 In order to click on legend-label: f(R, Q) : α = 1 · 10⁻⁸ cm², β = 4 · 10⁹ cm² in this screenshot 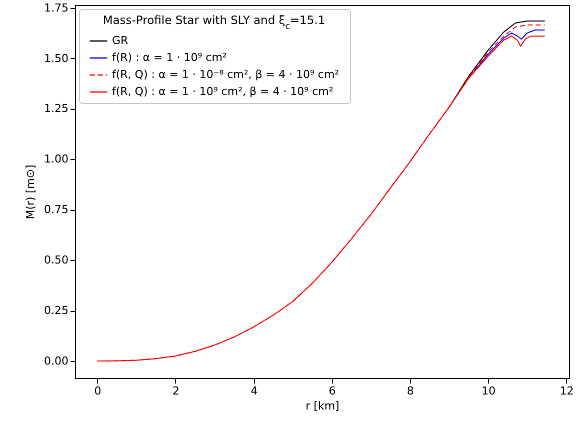, I will do `click(226, 74)`.